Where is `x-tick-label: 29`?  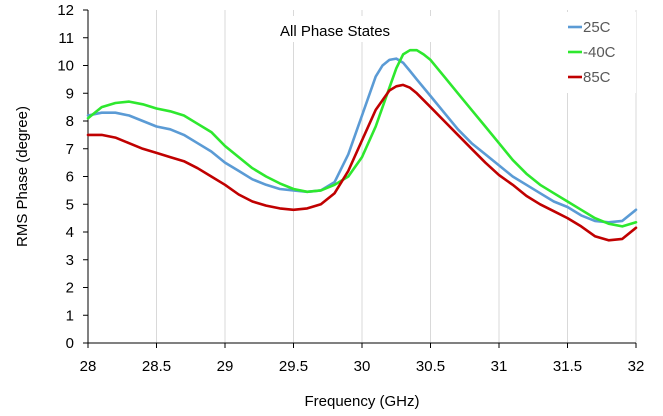 x-tick-label: 29 is located at coordinates (225, 366).